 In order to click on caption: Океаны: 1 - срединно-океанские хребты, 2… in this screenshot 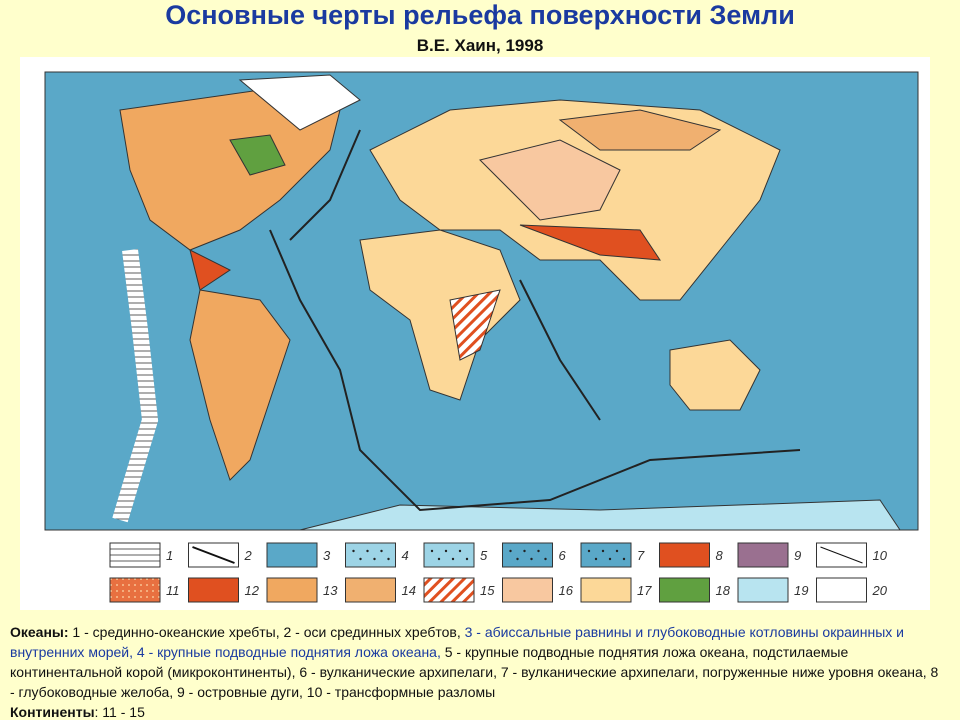, I will do `click(477, 671)`.